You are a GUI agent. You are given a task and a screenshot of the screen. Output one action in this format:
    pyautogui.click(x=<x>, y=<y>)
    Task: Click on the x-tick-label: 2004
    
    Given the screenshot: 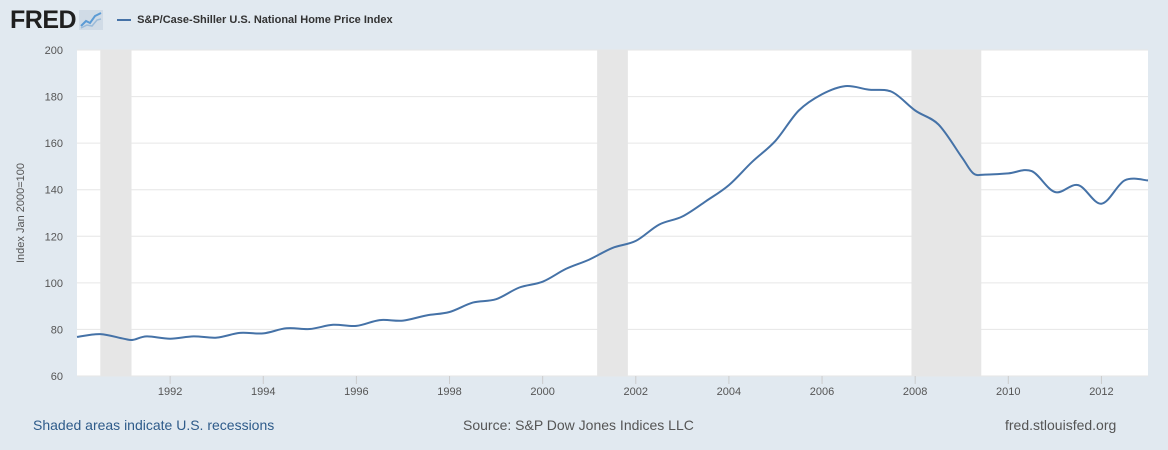 What is the action you would take?
    pyautogui.click(x=729, y=392)
    